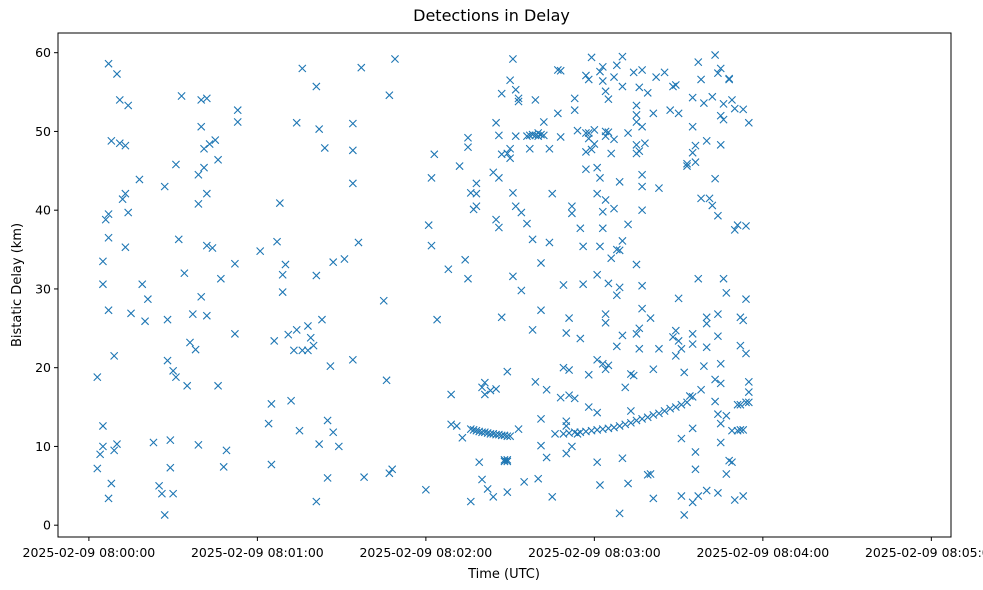 This screenshot has height=590, width=983. What do you see at coordinates (425, 552) in the screenshot?
I see `x-tick-label: 2025-02-09 08:02:00` at bounding box center [425, 552].